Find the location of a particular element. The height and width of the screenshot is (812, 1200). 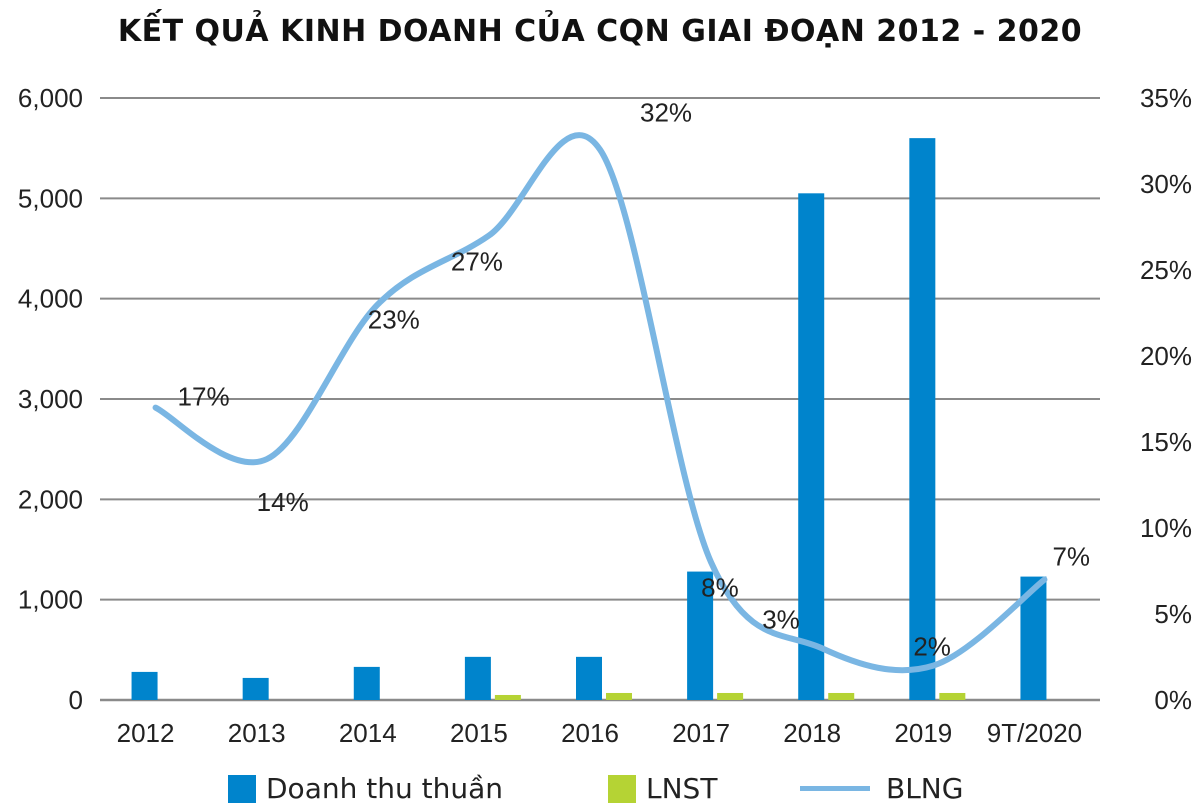

x-tick-label: 2012 is located at coordinates (146, 733).